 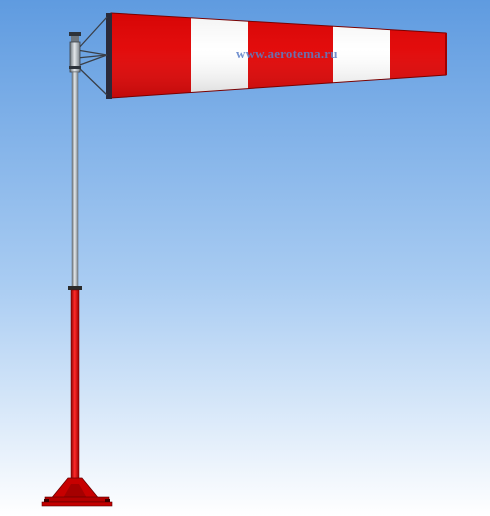 I want to click on mast-upper-grey, so click(x=75, y=180).